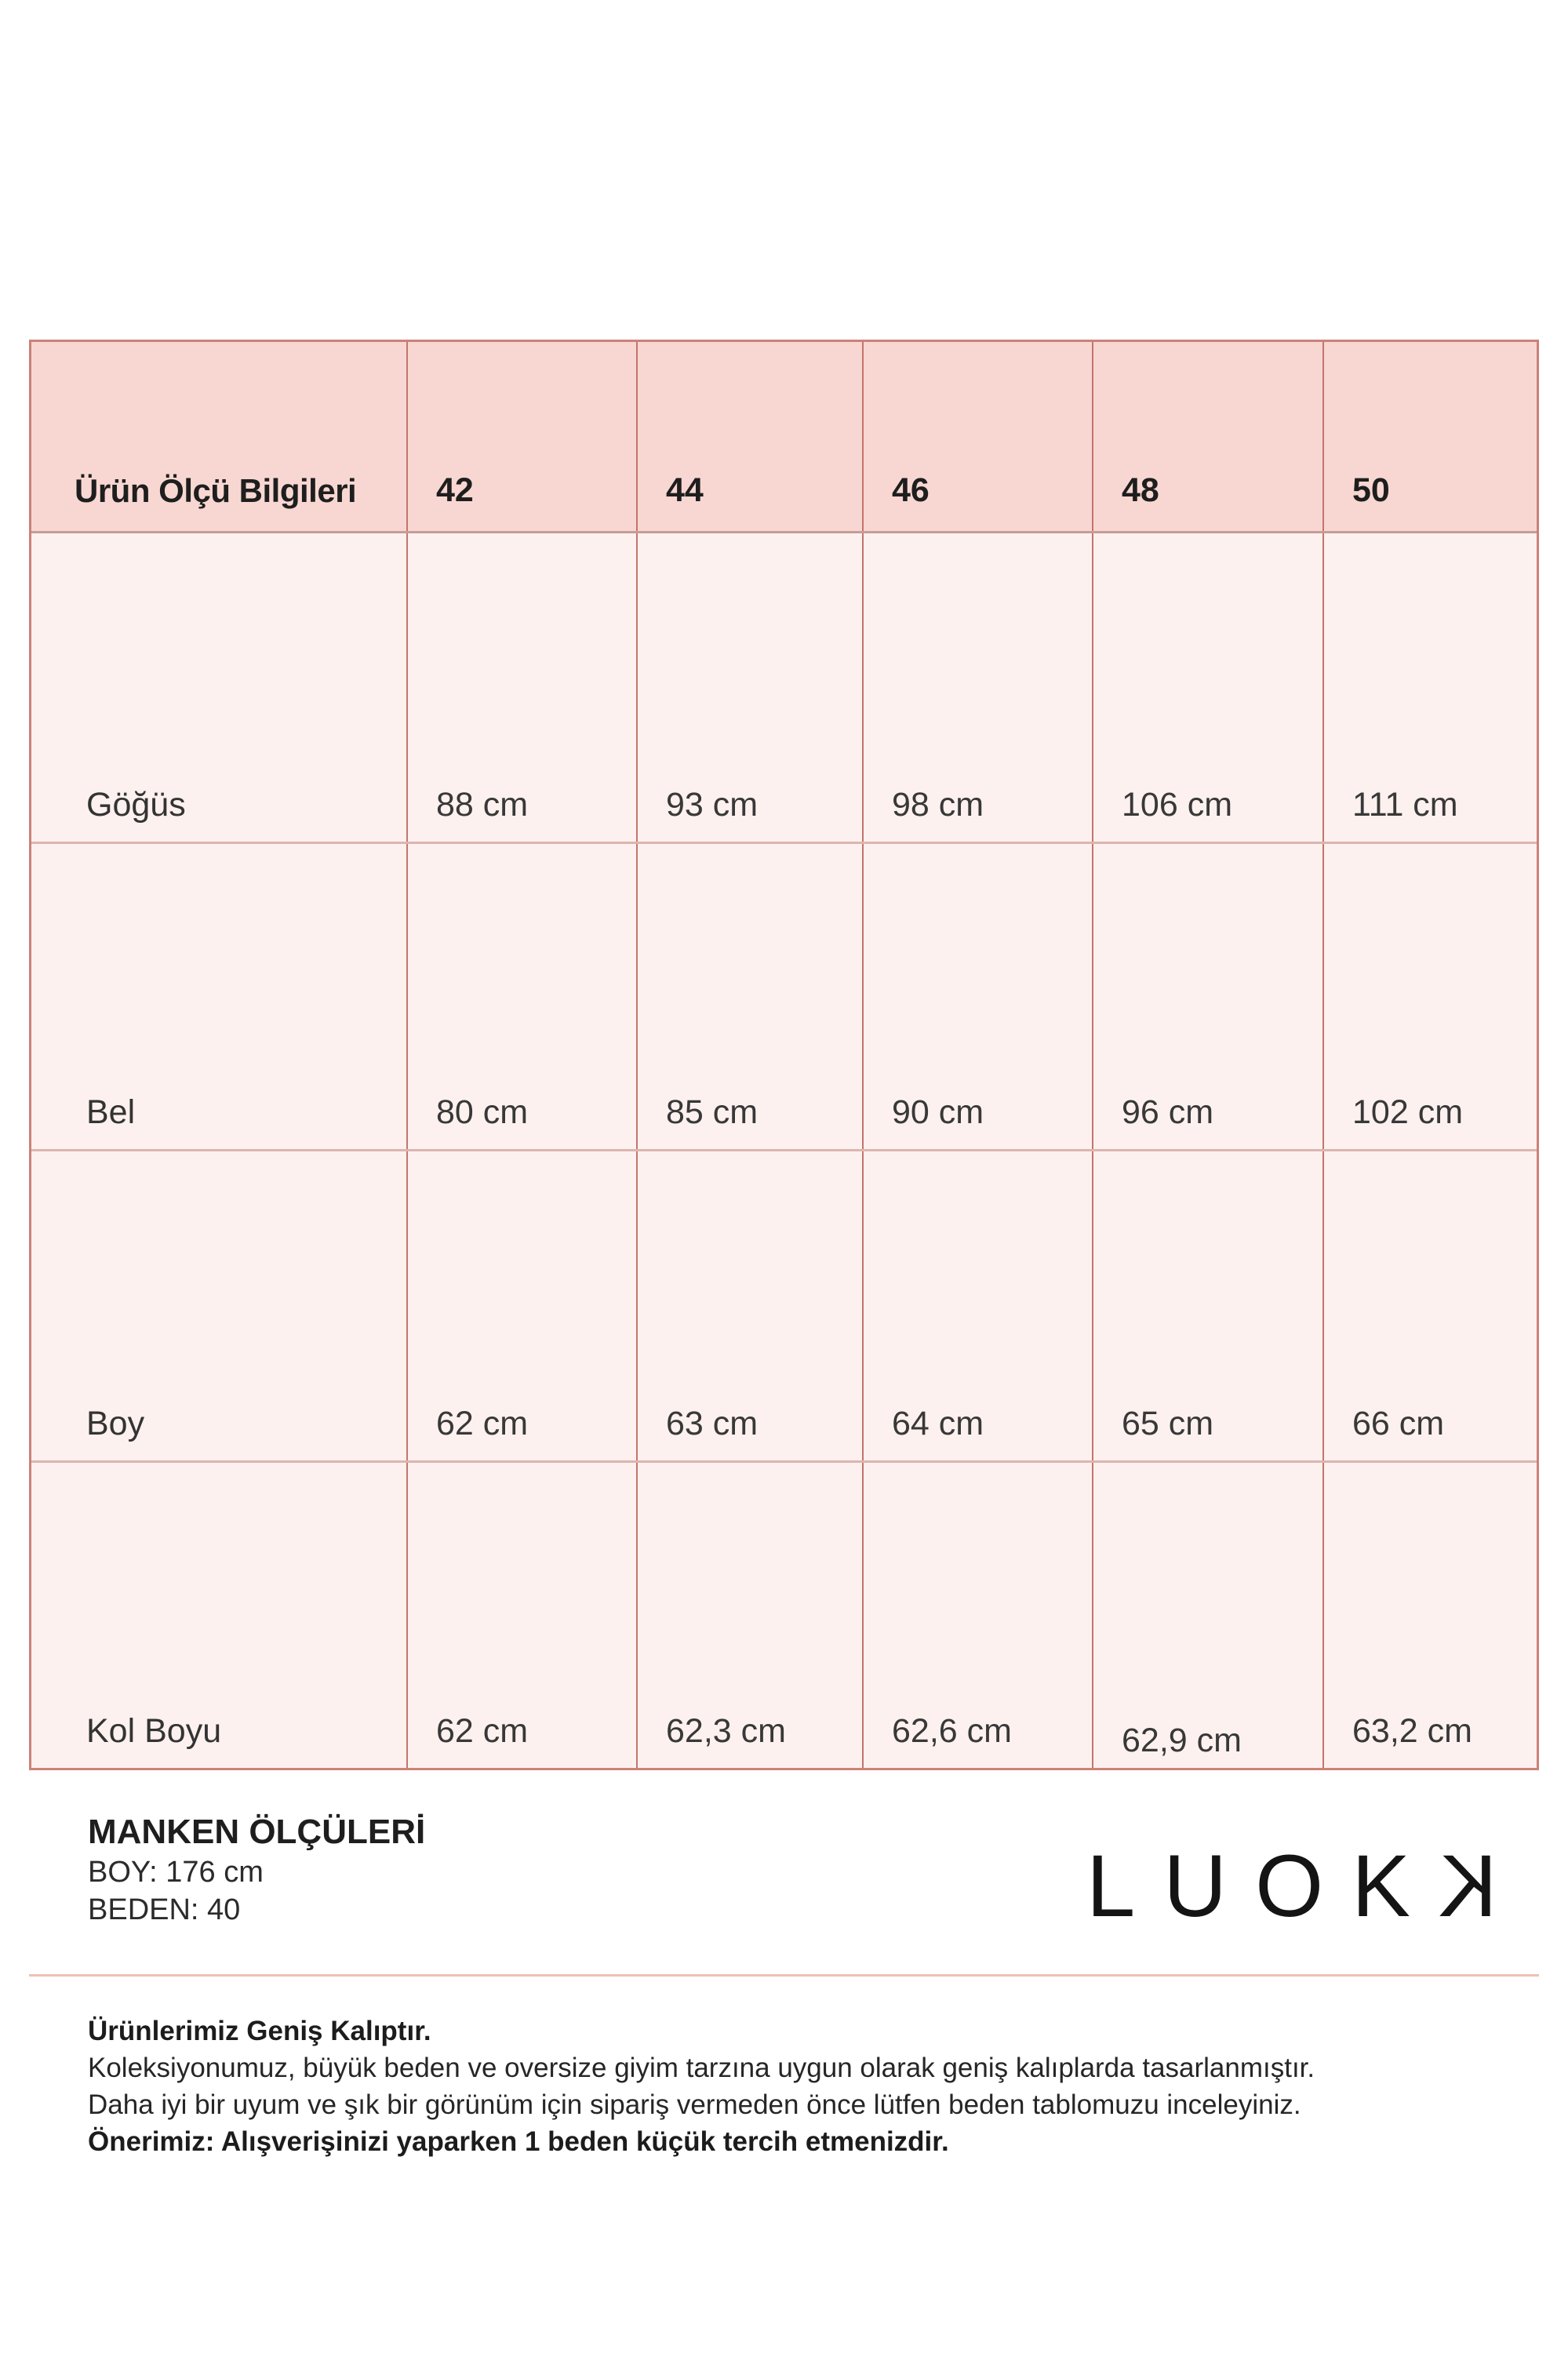  I want to click on measurement-value-cell: 85 cm, so click(749, 996).